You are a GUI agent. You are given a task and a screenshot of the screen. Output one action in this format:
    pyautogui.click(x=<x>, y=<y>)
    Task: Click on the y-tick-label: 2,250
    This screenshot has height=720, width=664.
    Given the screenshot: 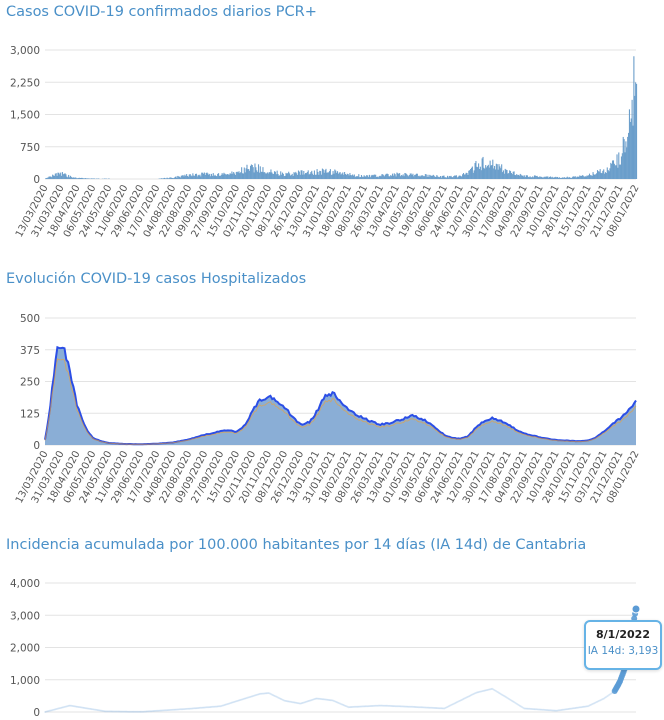 What is the action you would take?
    pyautogui.click(x=25, y=83)
    